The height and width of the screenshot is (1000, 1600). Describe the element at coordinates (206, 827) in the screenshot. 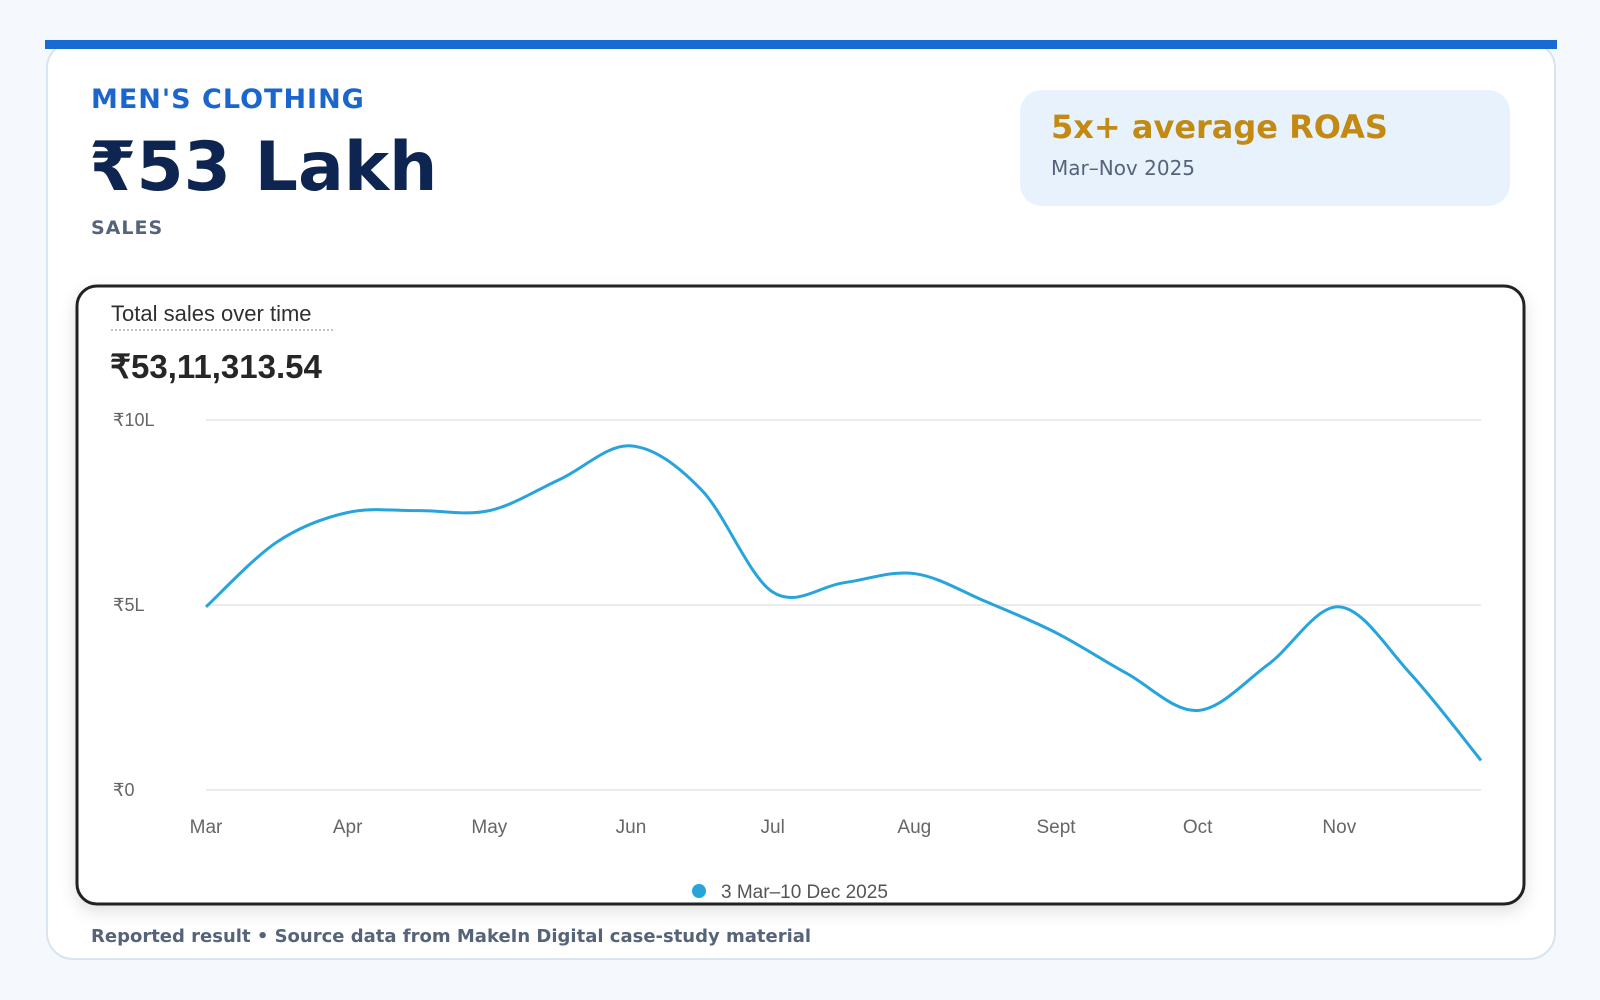

I see `x-tick-label: Mar` at that location.